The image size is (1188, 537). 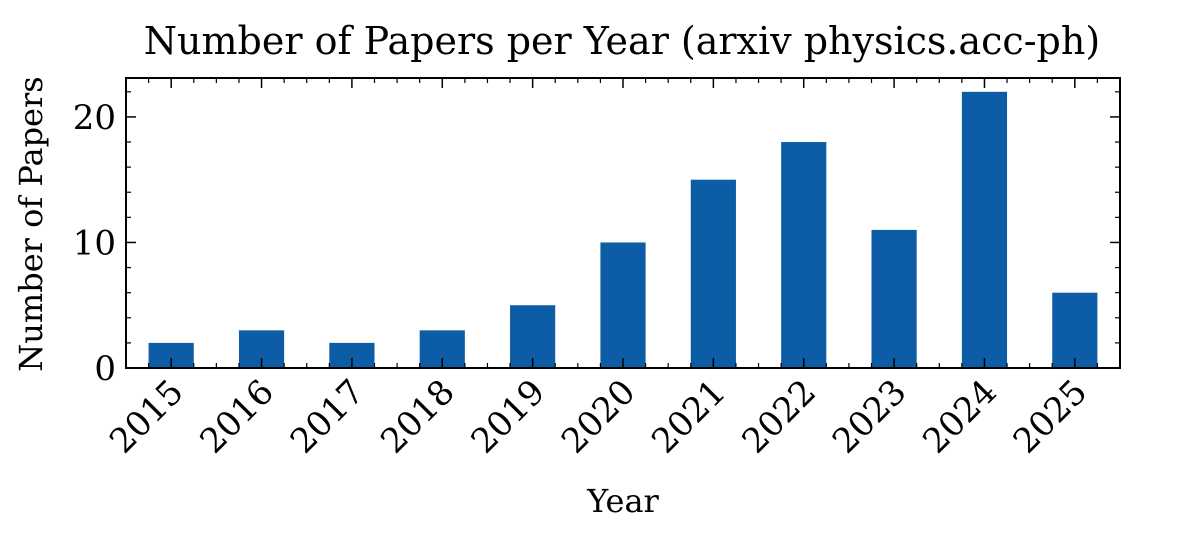 What do you see at coordinates (1050, 416) in the screenshot?
I see `x-tick-label-2025: 2025` at bounding box center [1050, 416].